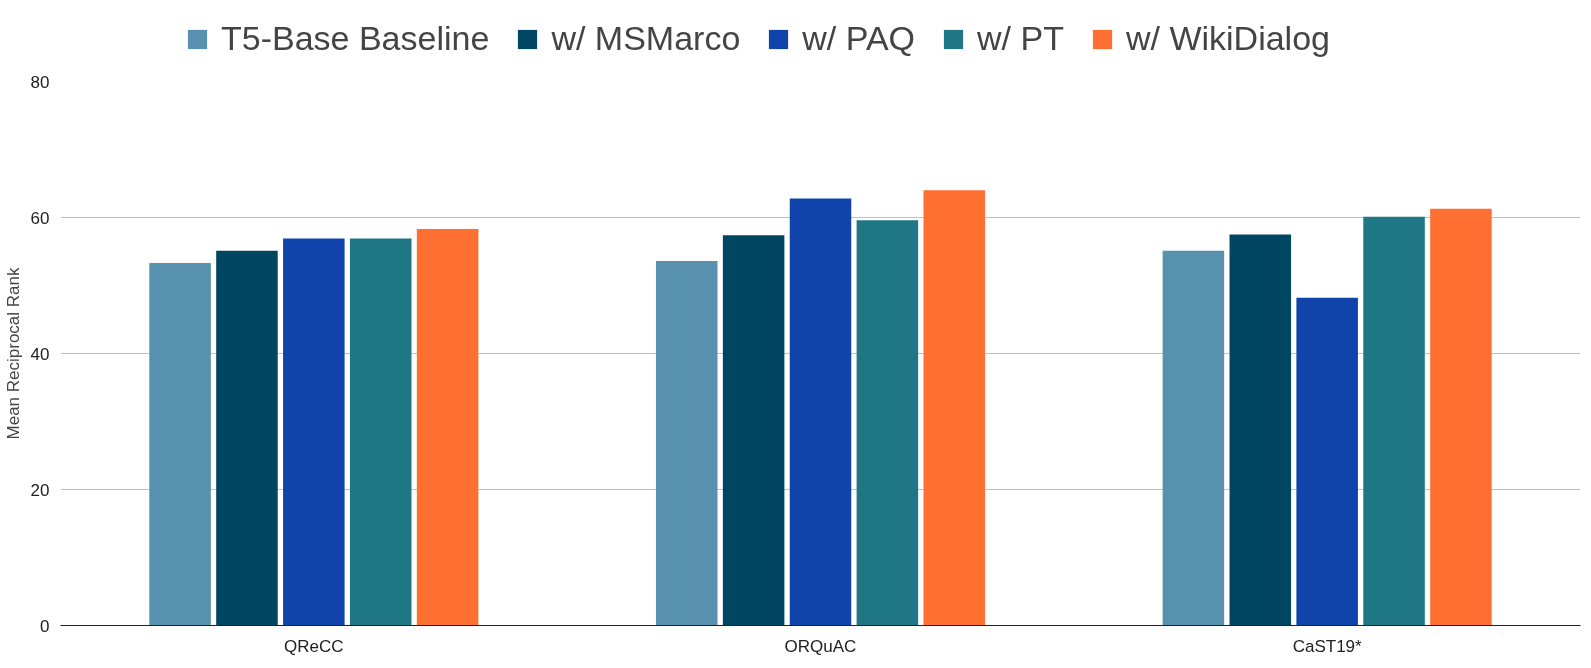 The height and width of the screenshot is (668, 1591). Describe the element at coordinates (820, 646) in the screenshot. I see `x-tick-label: ORQuAC` at that location.